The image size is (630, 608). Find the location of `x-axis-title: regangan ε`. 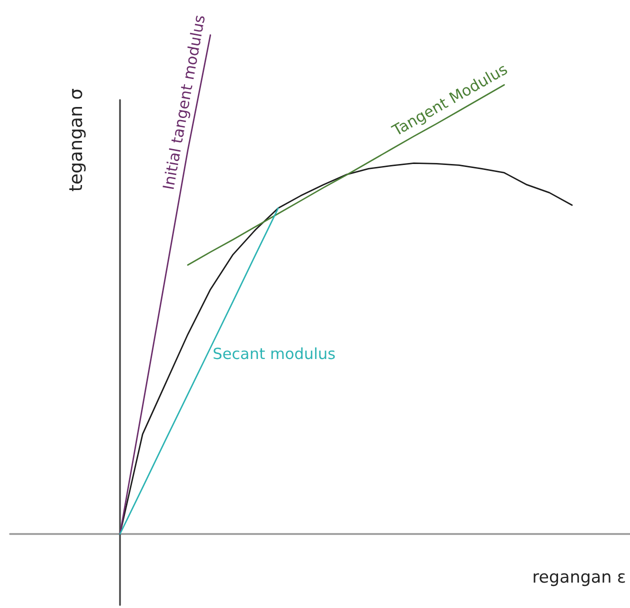

x-axis-title: regangan ε is located at coordinates (579, 579).